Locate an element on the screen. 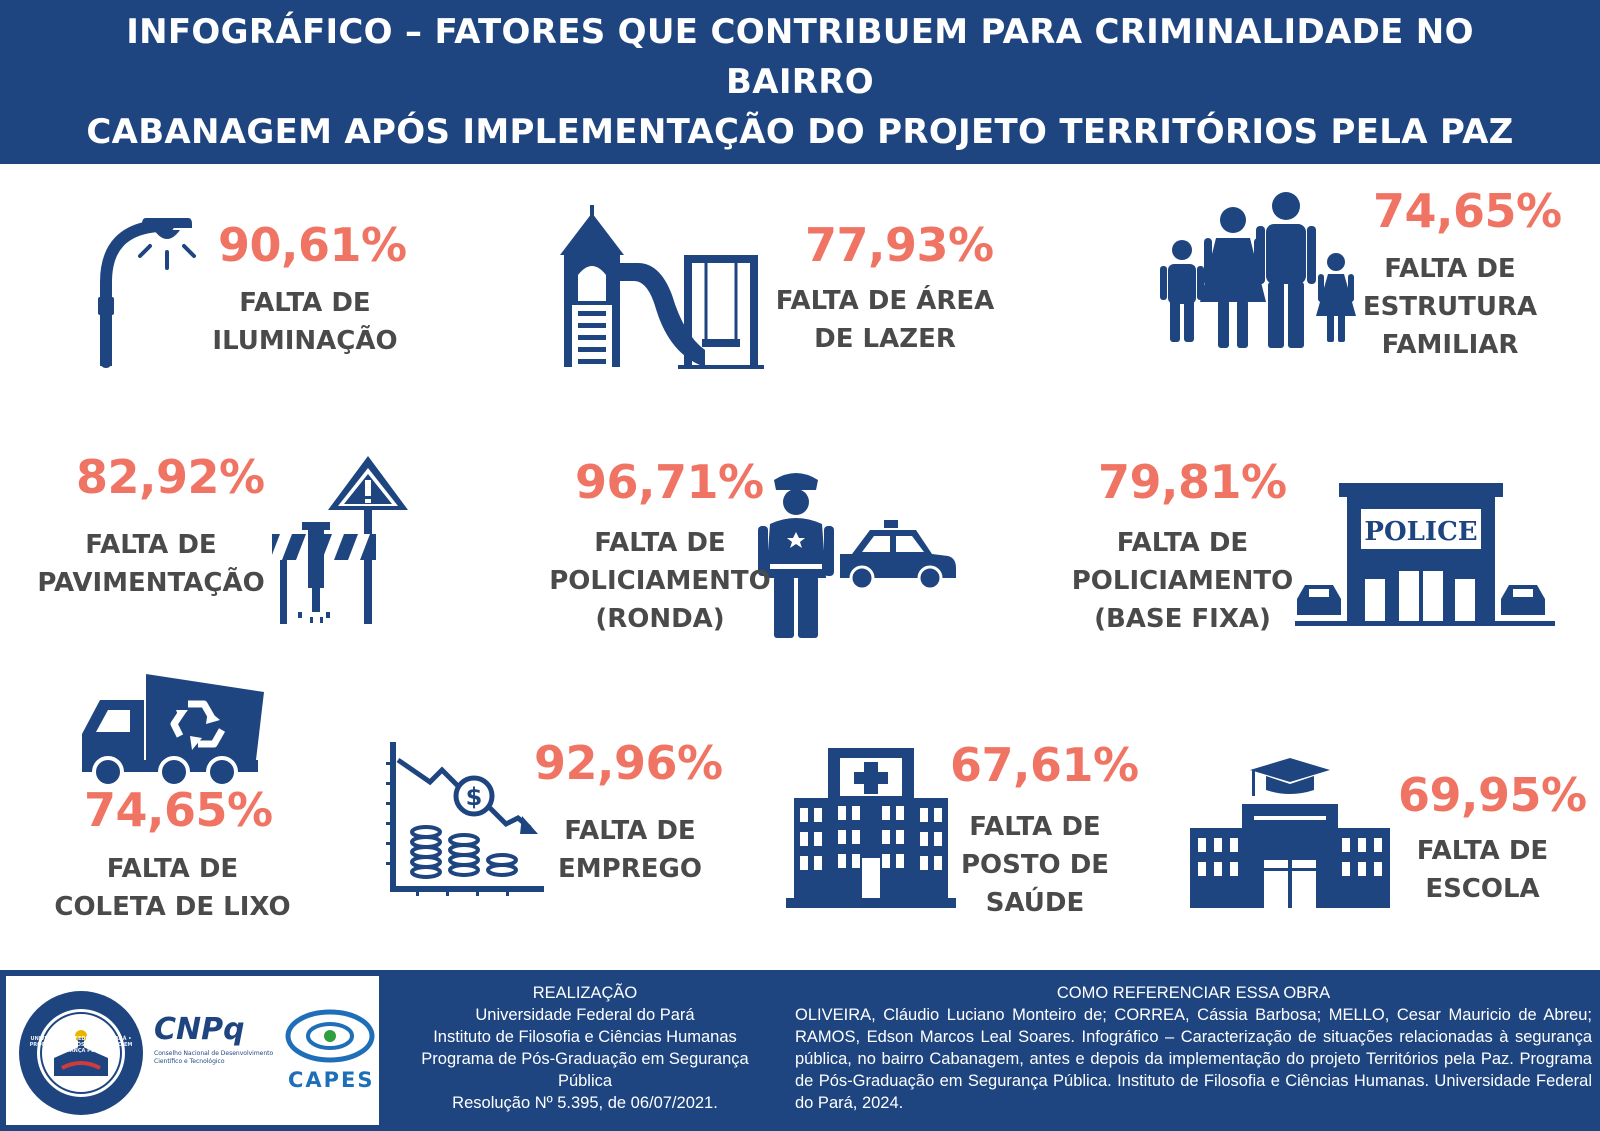 This screenshot has height=1131, width=1600. capes-logo-mark is located at coordinates (330, 1036).